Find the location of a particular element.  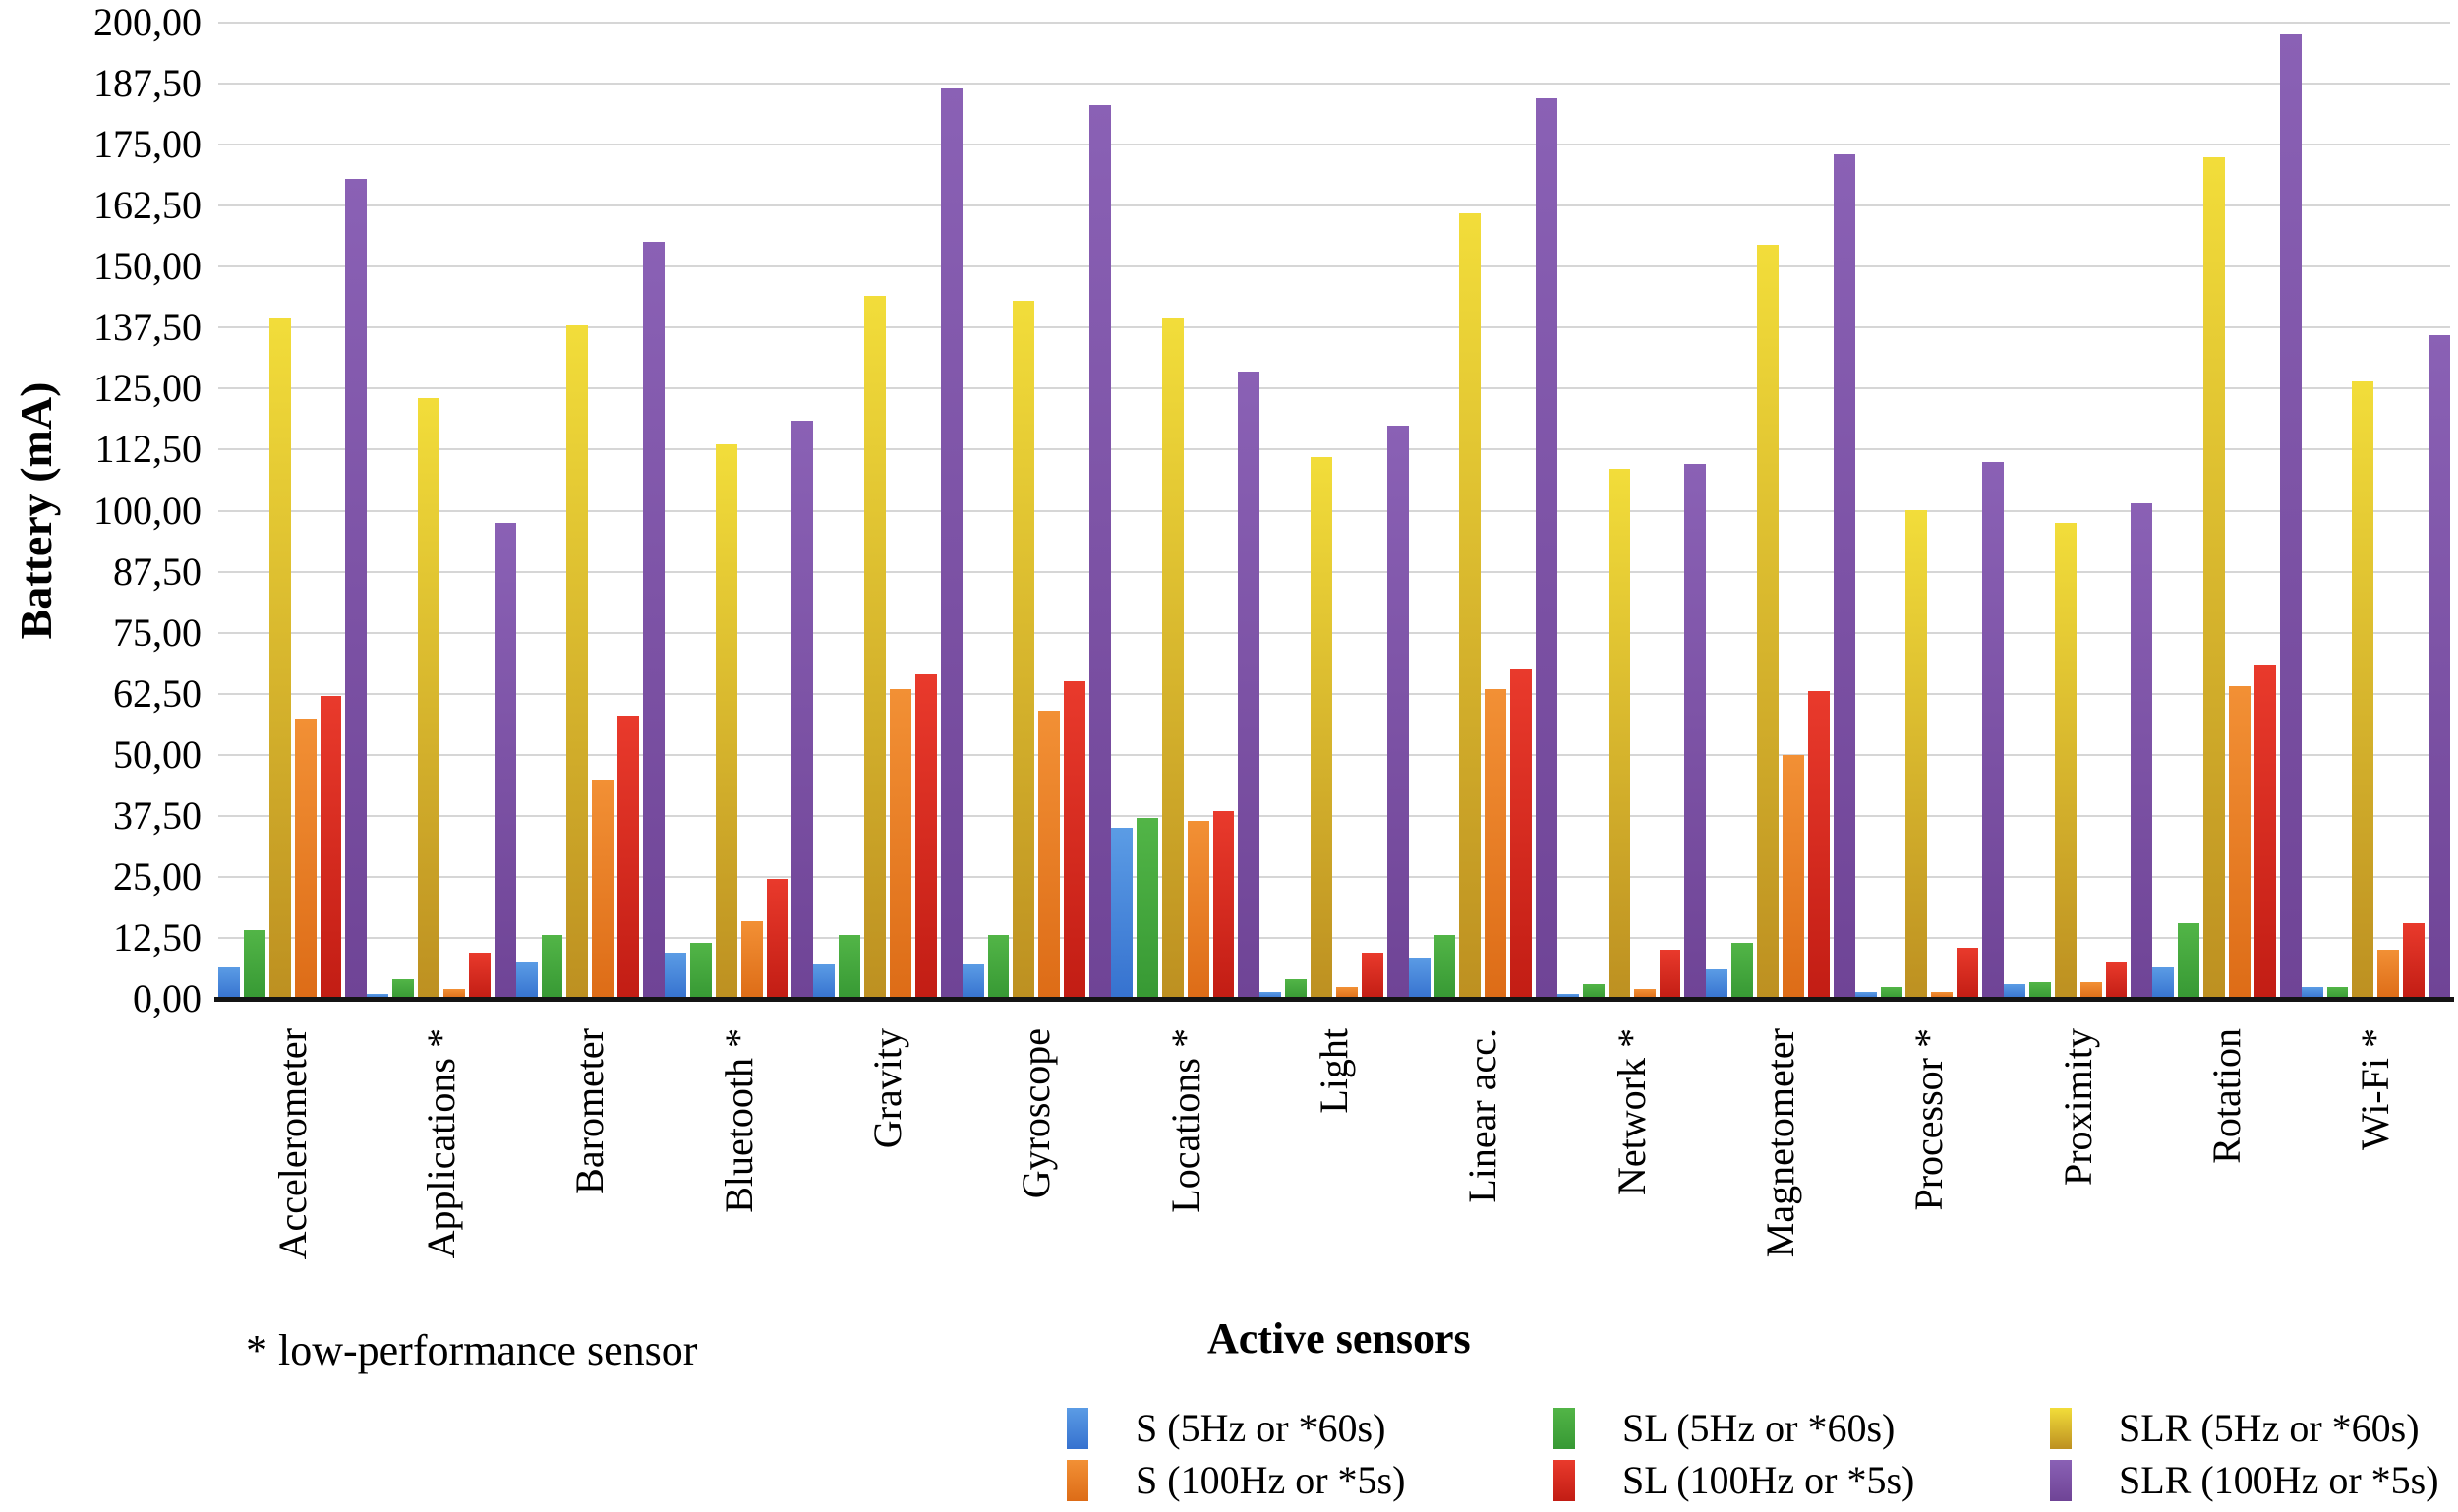

bar-group-wi-fi is located at coordinates (2375, 511).